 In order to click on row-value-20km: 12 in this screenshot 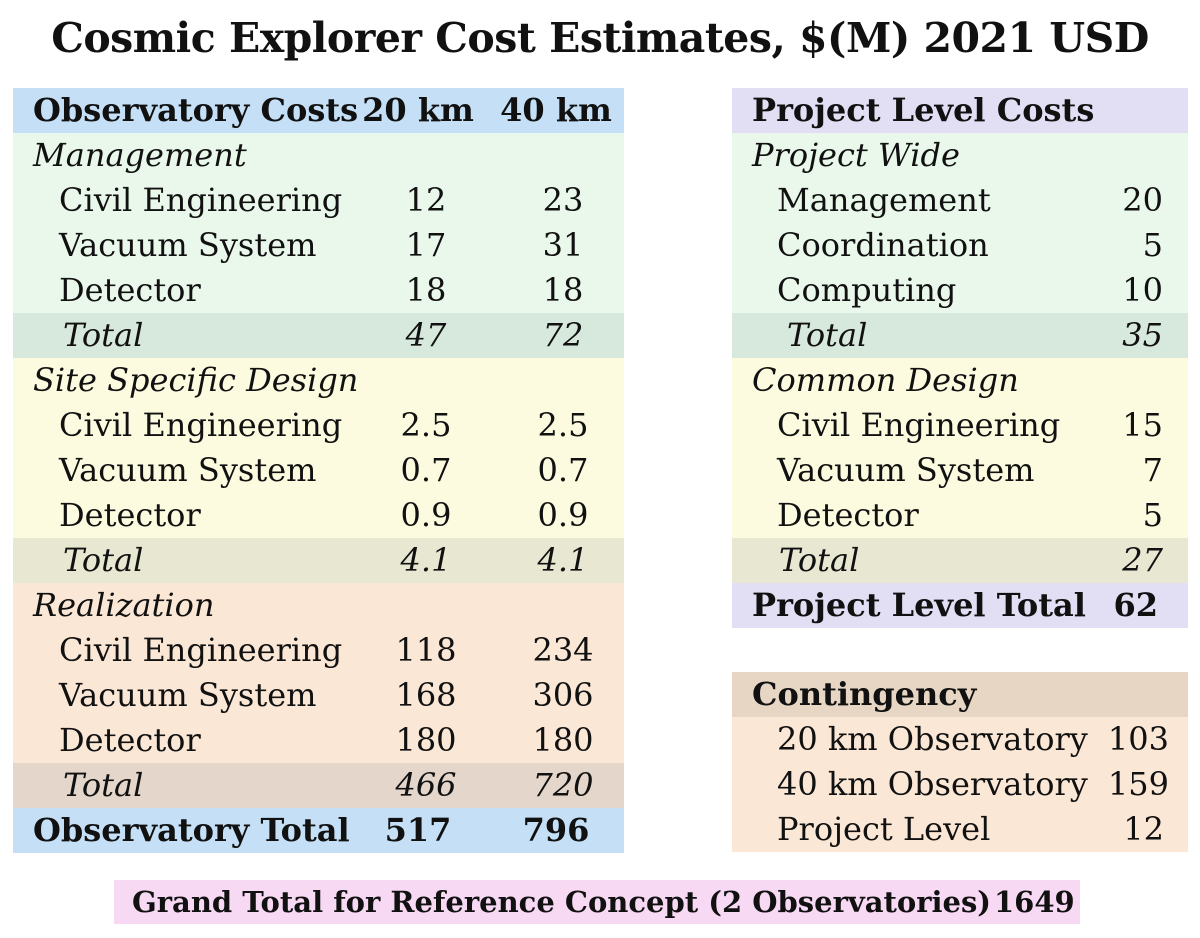, I will do `click(426, 200)`.